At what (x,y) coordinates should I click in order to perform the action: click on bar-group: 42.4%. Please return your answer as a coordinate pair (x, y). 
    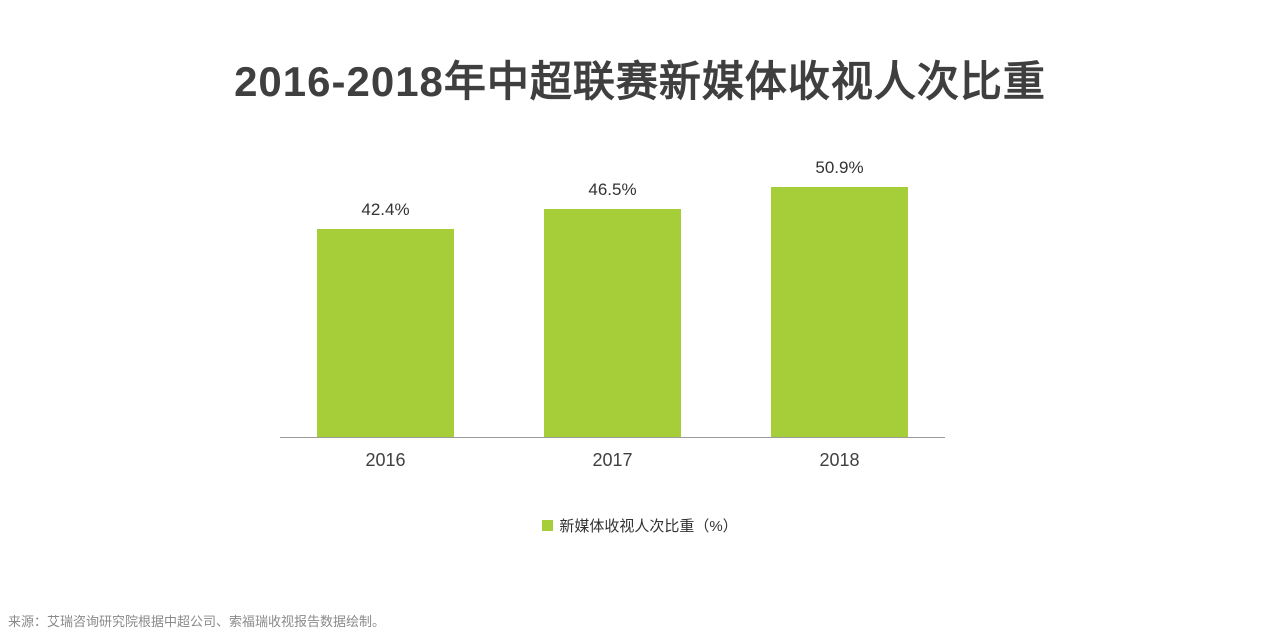
    Looking at the image, I should click on (385, 318).